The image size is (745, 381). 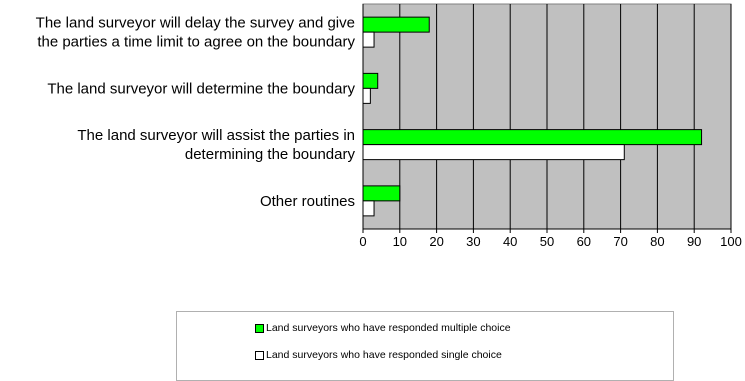 What do you see at coordinates (307, 201) in the screenshot?
I see `category-label: Other routines` at bounding box center [307, 201].